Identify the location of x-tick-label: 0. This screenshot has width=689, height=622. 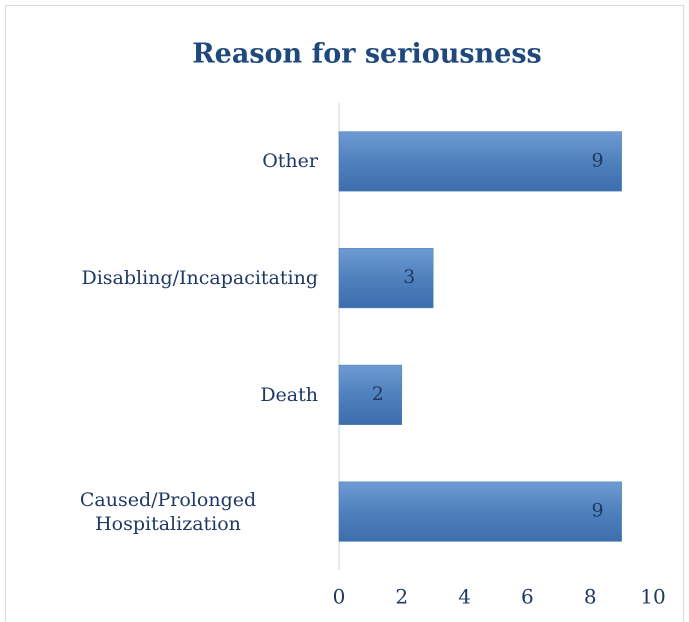
(339, 597).